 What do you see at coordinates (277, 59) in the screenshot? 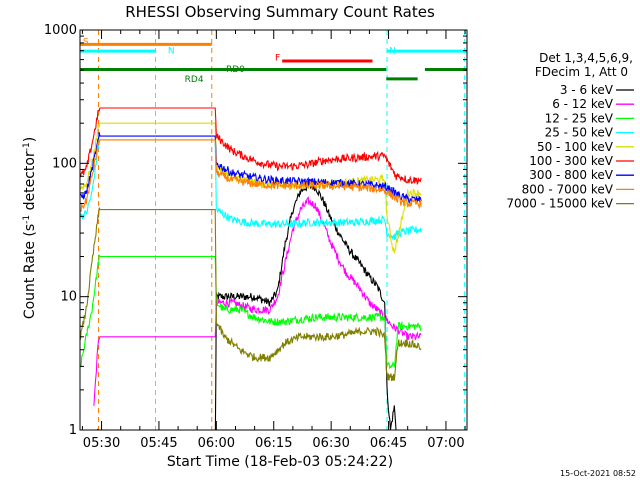
I see `state-bar-label-3: F` at bounding box center [277, 59].